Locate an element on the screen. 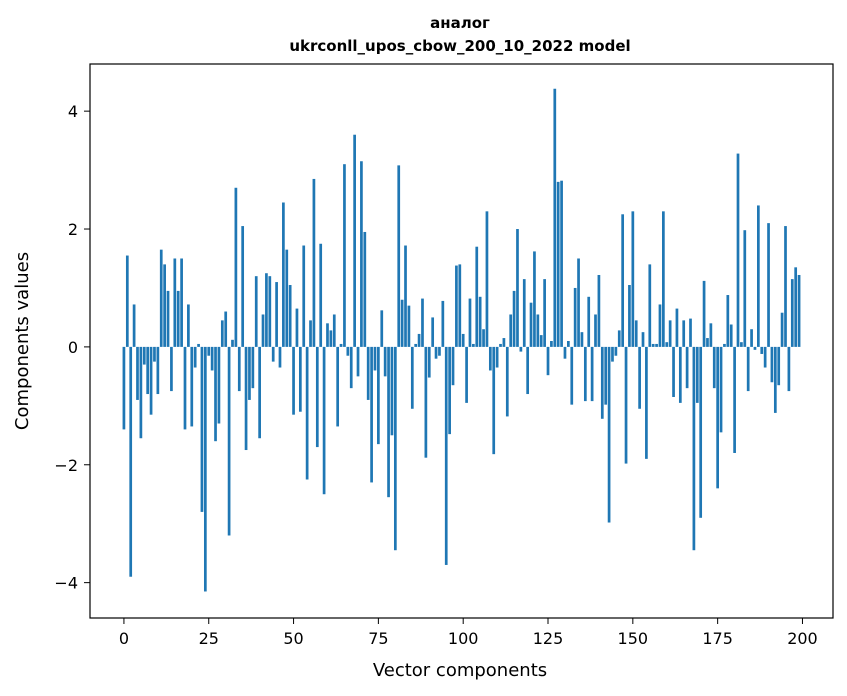 The height and width of the screenshot is (696, 847). x-axis-label: Vector components is located at coordinates (460, 670).